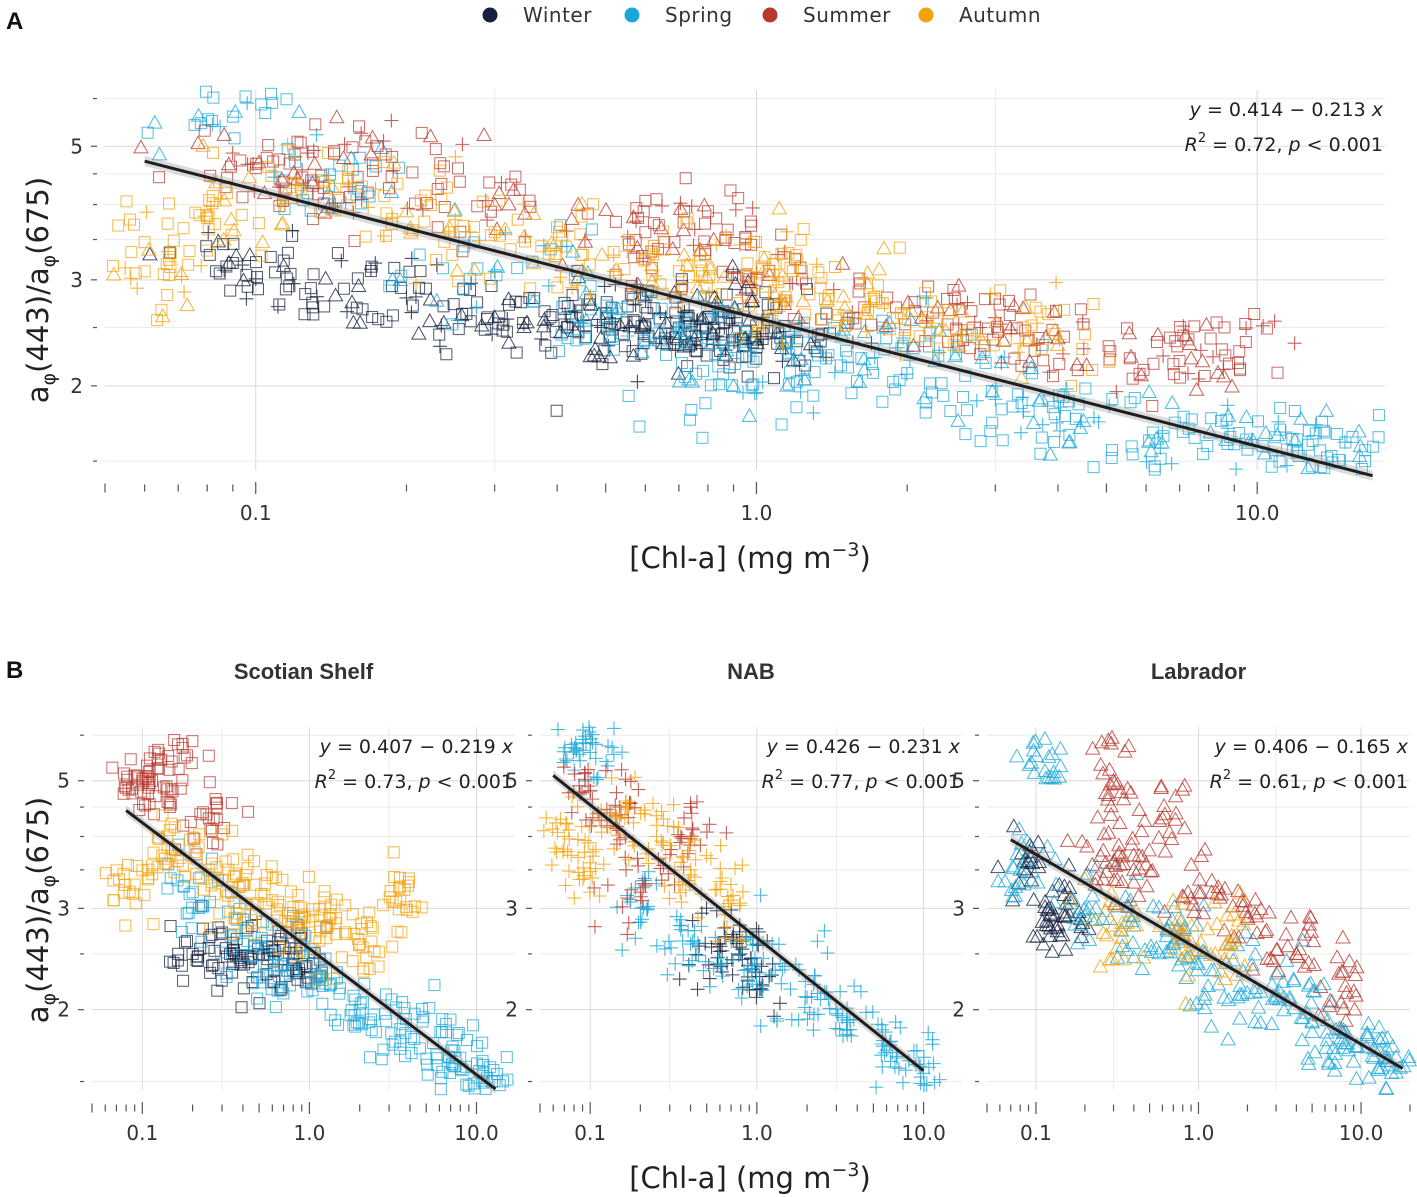  What do you see at coordinates (632, 15) in the screenshot?
I see `legend-dot-spring` at bounding box center [632, 15].